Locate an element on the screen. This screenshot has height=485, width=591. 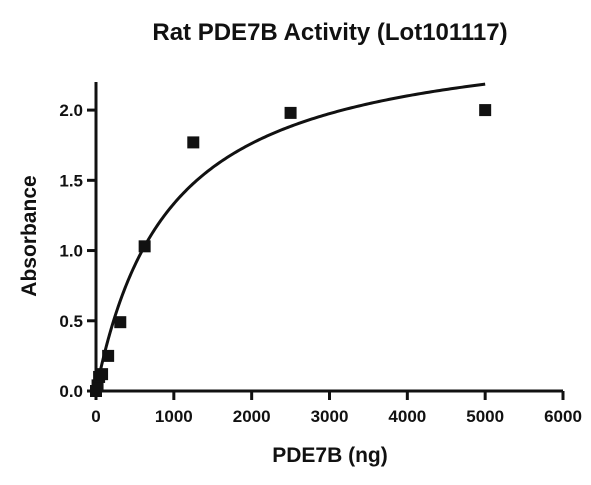
y-tick-label: 1.0 is located at coordinates (71, 251).